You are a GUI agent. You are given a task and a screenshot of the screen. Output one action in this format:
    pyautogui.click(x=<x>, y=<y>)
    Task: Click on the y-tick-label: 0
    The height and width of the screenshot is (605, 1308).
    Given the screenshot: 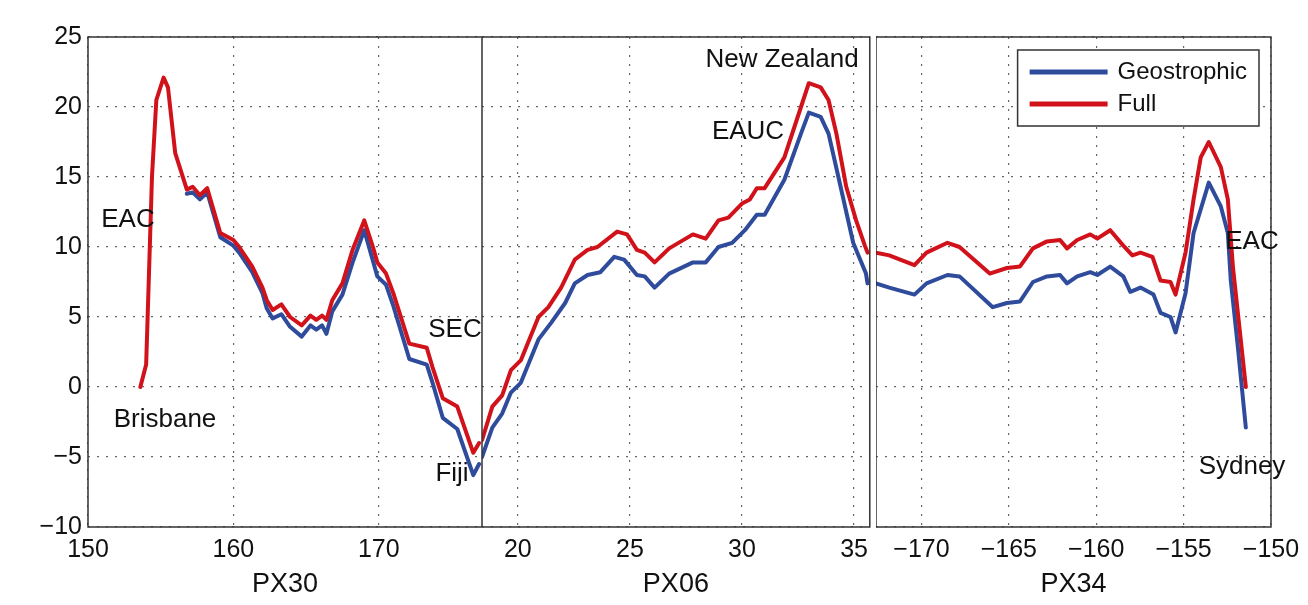 What is the action you would take?
    pyautogui.click(x=75, y=384)
    